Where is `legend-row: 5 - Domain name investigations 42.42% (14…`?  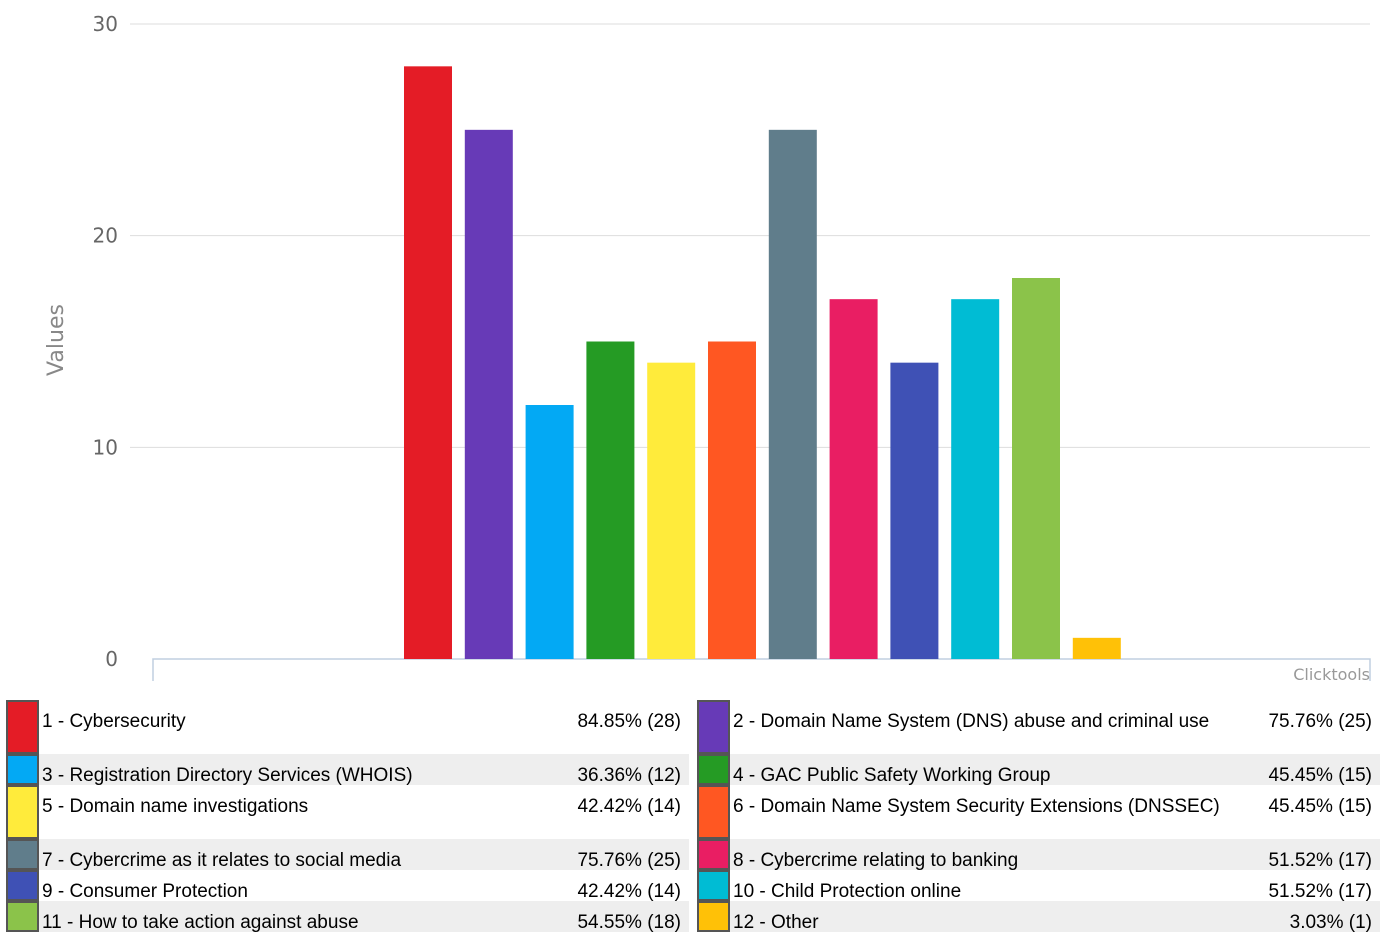 legend-row: 5 - Domain name investigations 42.42% (14… is located at coordinates (693, 812).